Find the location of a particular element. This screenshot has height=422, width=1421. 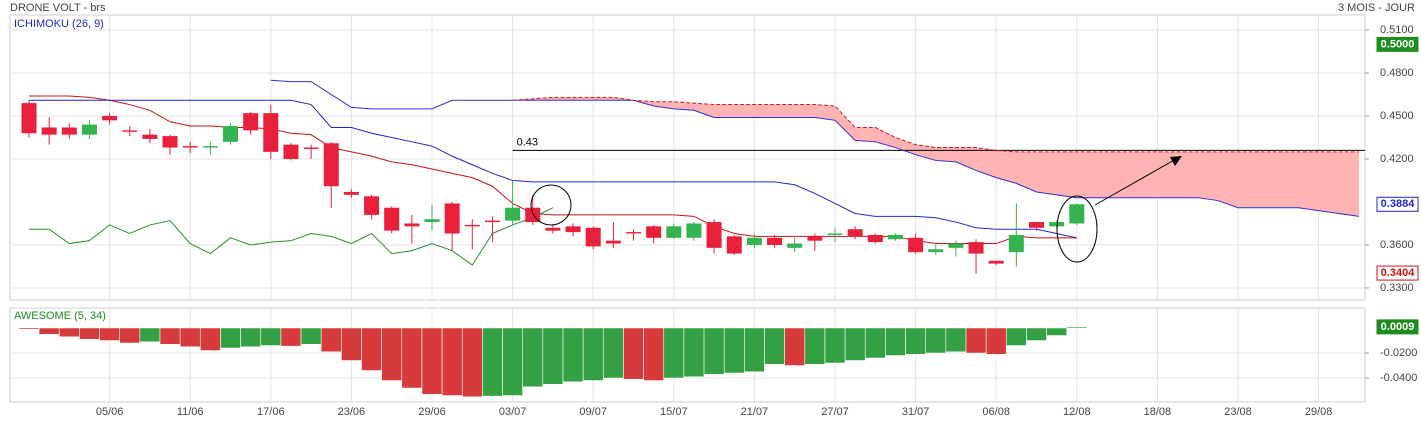

y-tick-label: 0.3600 is located at coordinates (1397, 245).